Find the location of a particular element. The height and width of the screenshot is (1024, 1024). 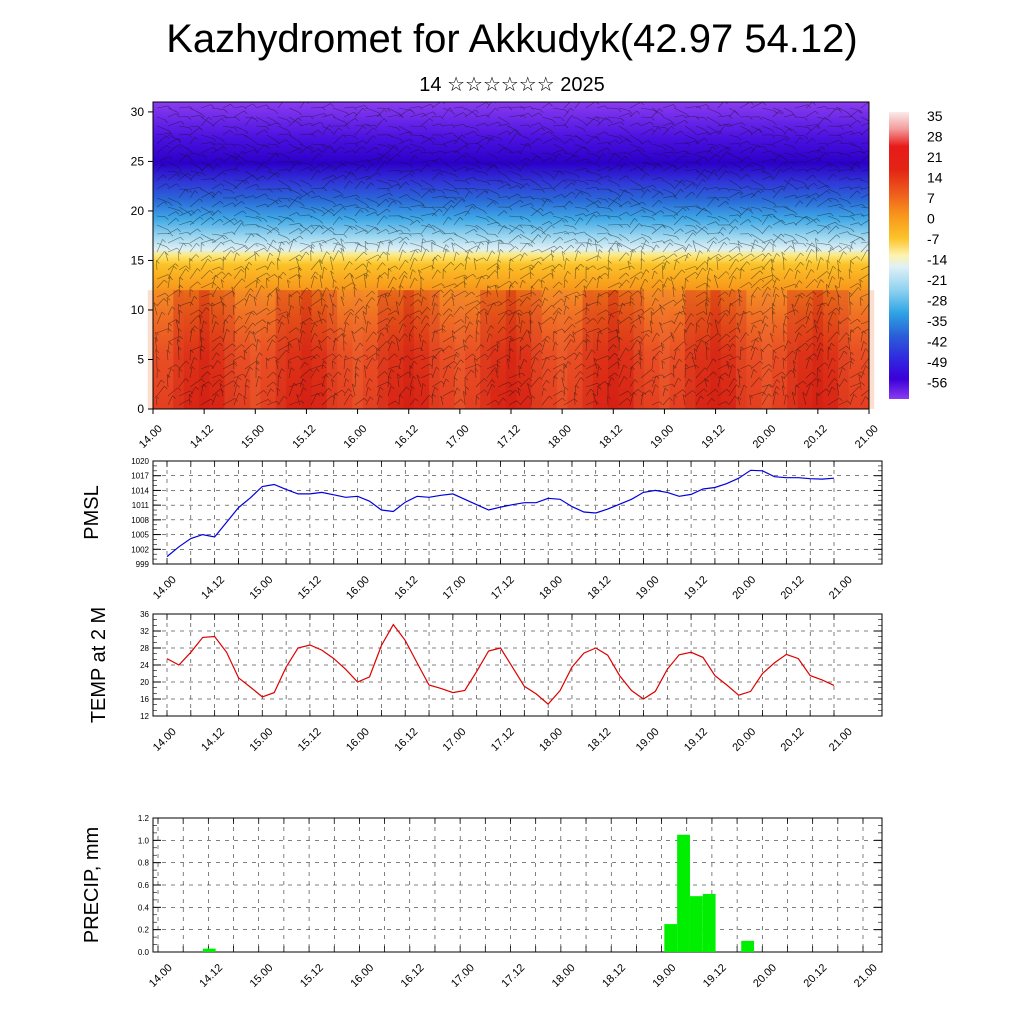

x-tick-label: 17.12 is located at coordinates (509, 437).